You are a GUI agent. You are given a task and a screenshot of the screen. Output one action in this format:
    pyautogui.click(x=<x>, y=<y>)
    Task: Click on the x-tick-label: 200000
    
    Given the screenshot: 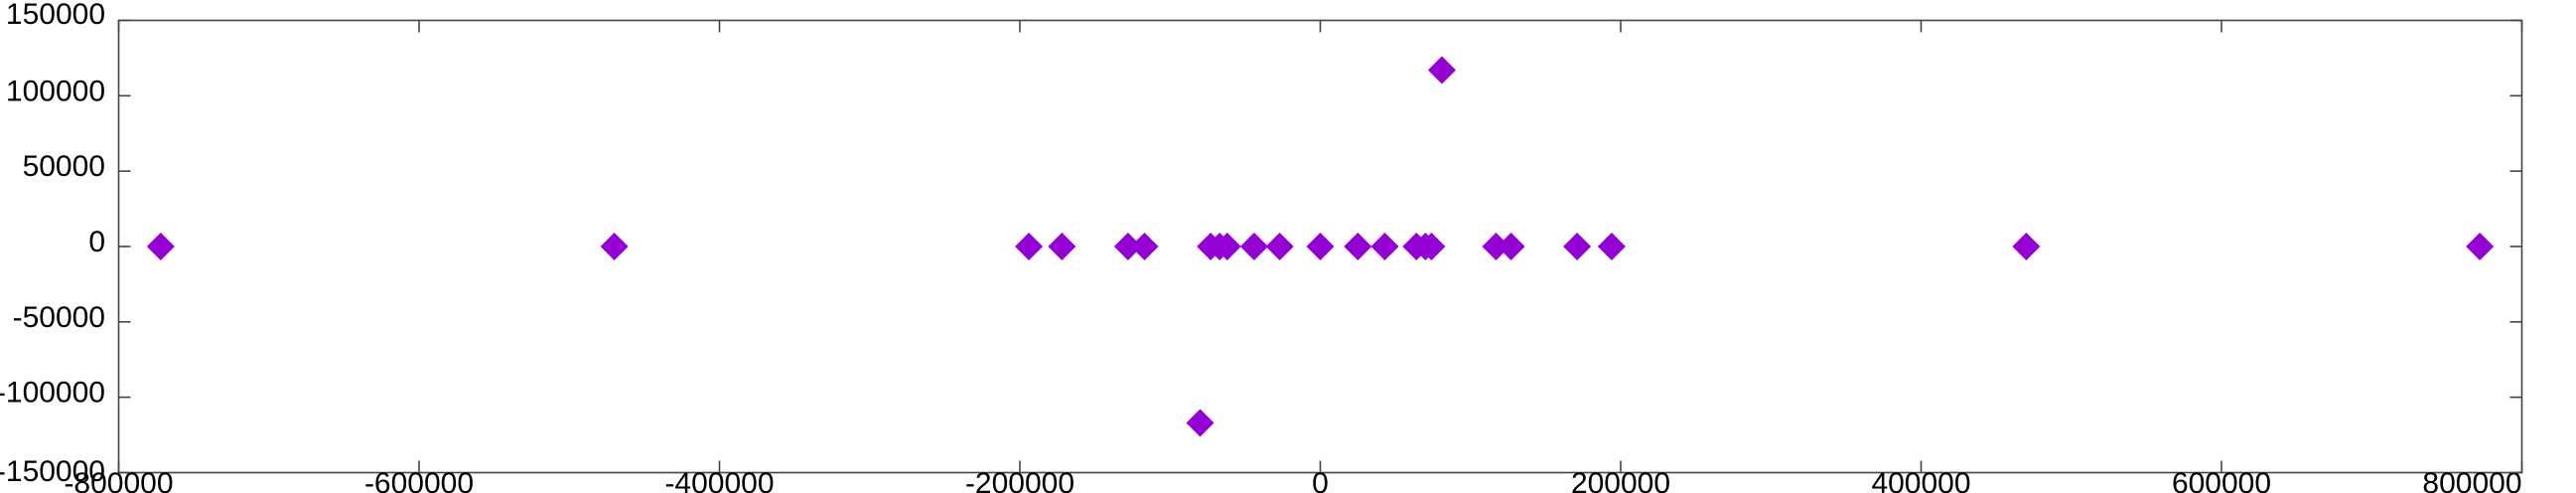 What is the action you would take?
    pyautogui.click(x=1620, y=480)
    